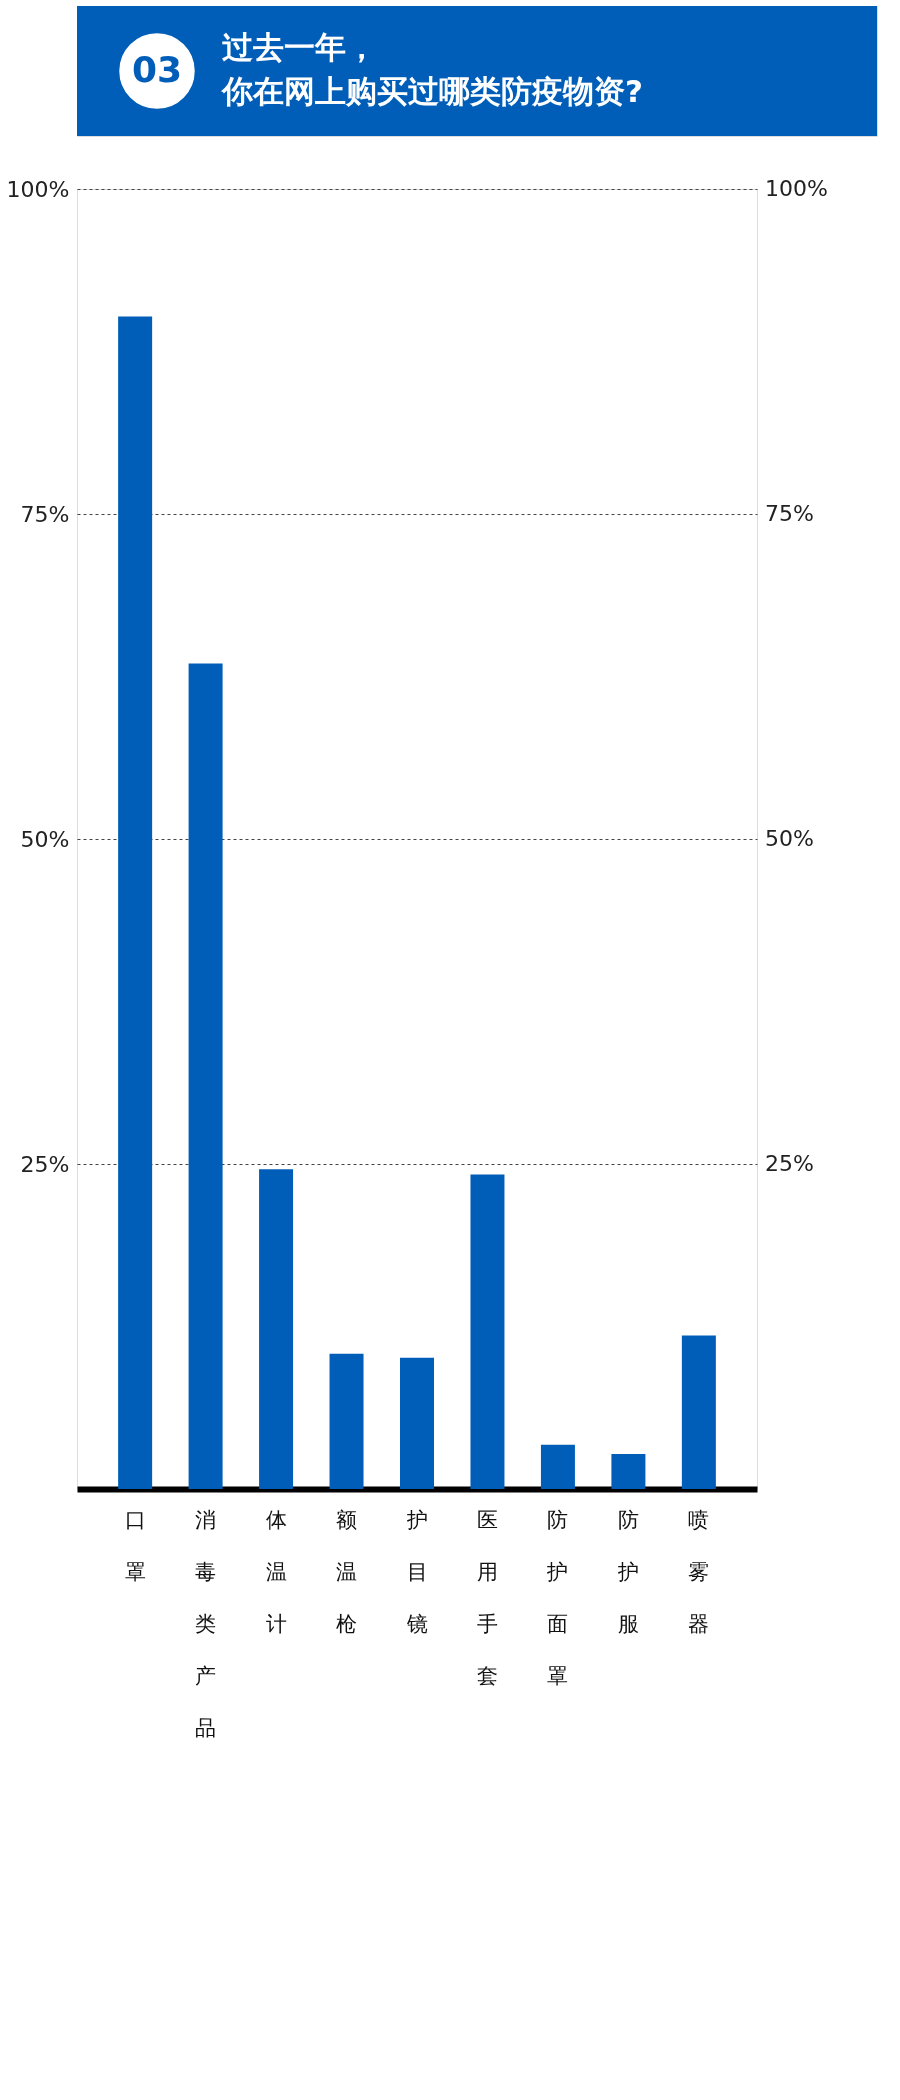 Image resolution: width=900 pixels, height=2100 pixels. What do you see at coordinates (38, 189) in the screenshot?
I see `y-tick-label: 100%` at bounding box center [38, 189].